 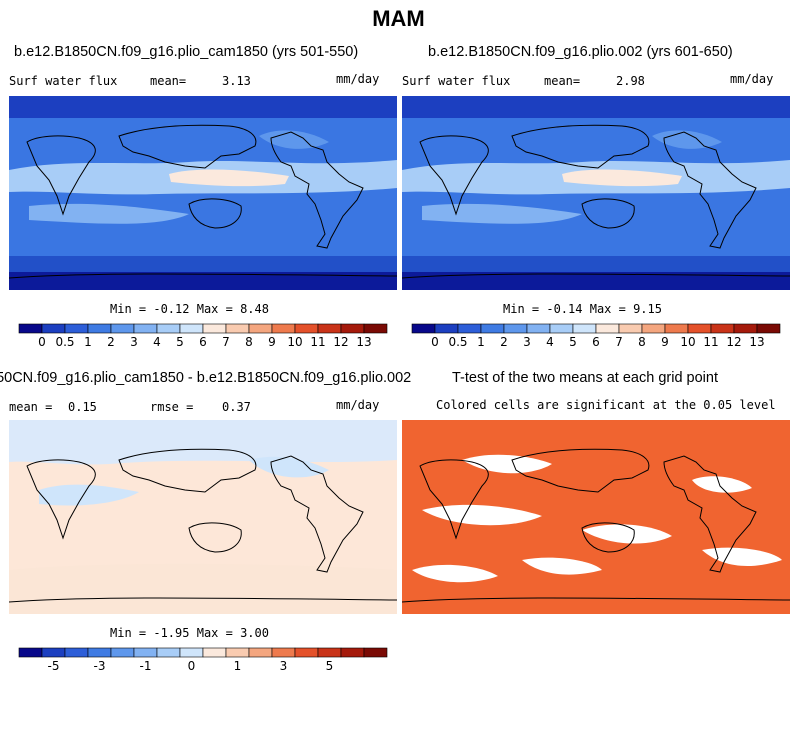 What do you see at coordinates (647, 309) in the screenshot?
I see `panel-2-max: 9.15` at bounding box center [647, 309].